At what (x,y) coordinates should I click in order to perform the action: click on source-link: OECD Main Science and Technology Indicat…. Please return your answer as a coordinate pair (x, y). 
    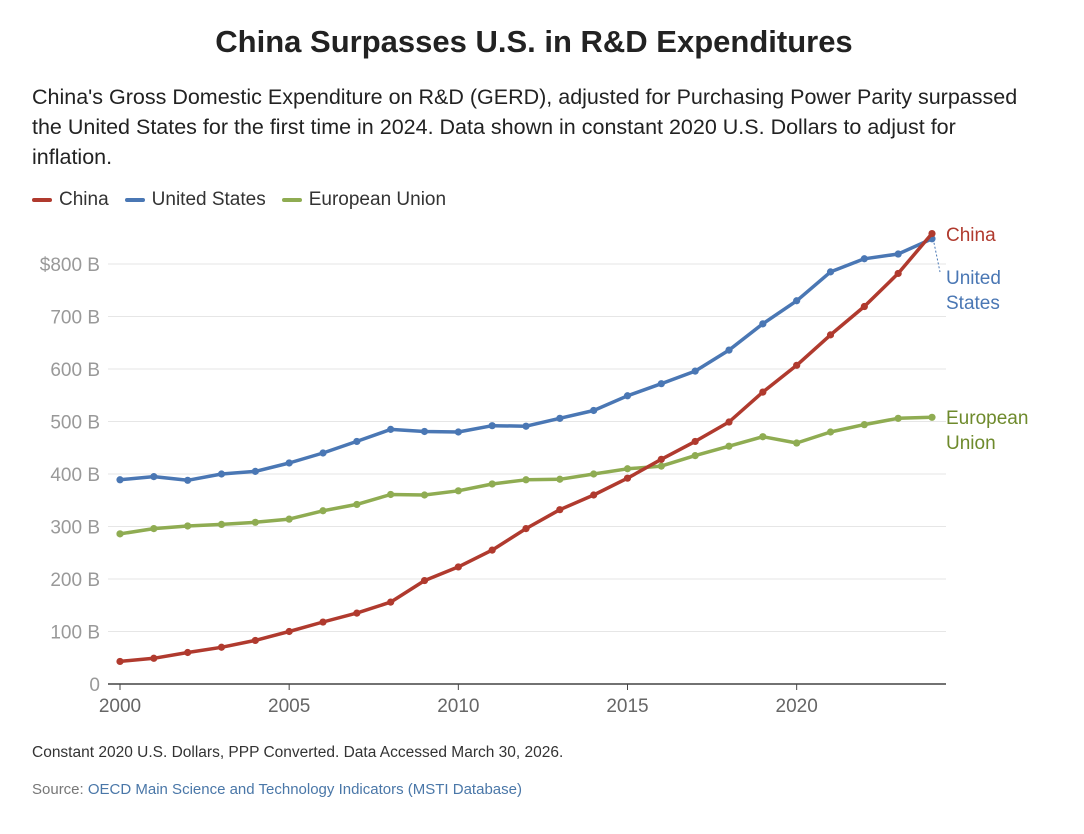
    Looking at the image, I should click on (304, 789).